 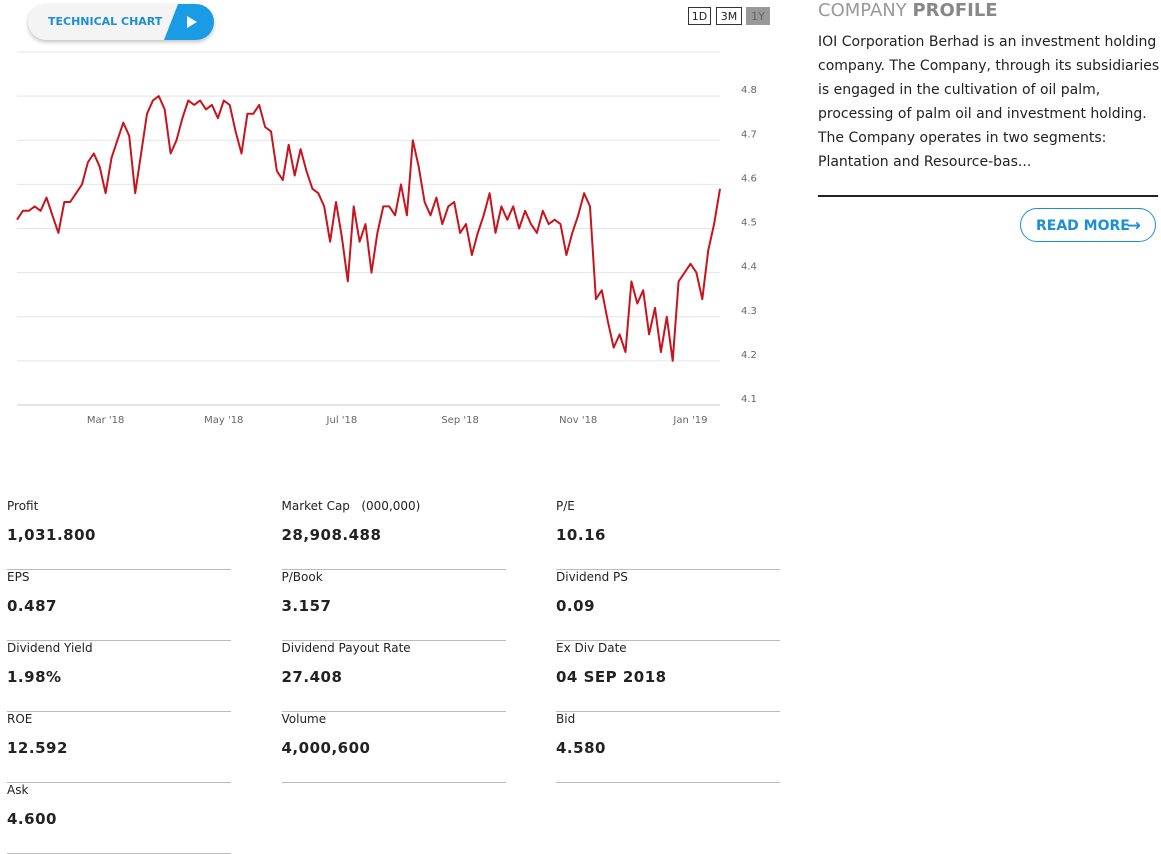 What do you see at coordinates (18, 790) in the screenshot?
I see `stat-label: Ask` at bounding box center [18, 790].